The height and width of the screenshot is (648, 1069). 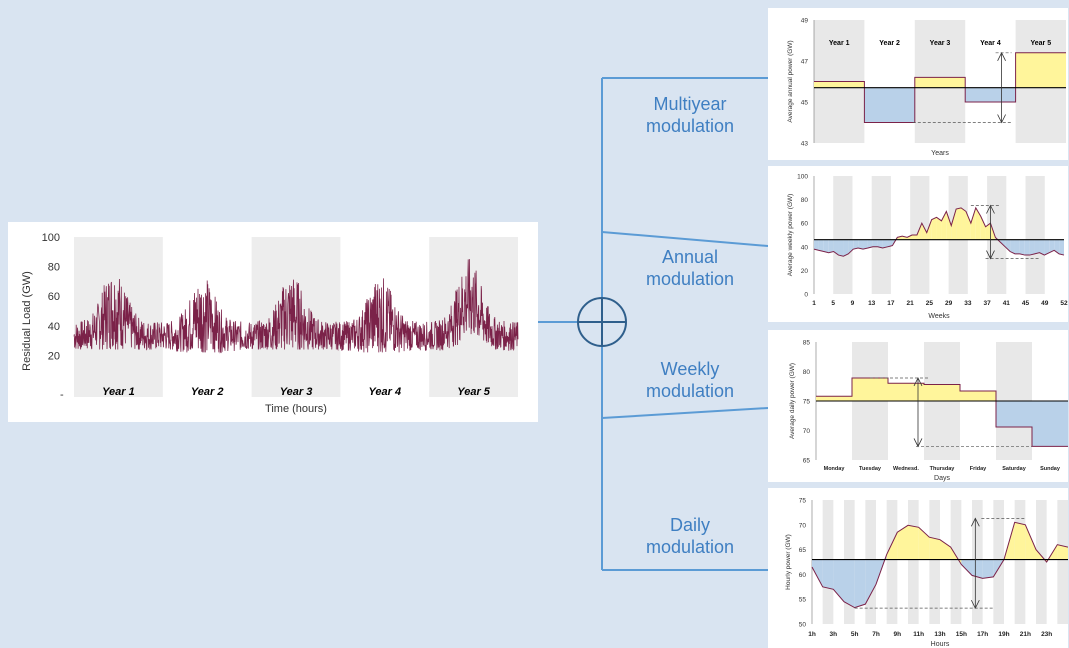 What do you see at coordinates (689, 525) in the screenshot?
I see `daily-label-line1: Daily` at bounding box center [689, 525].